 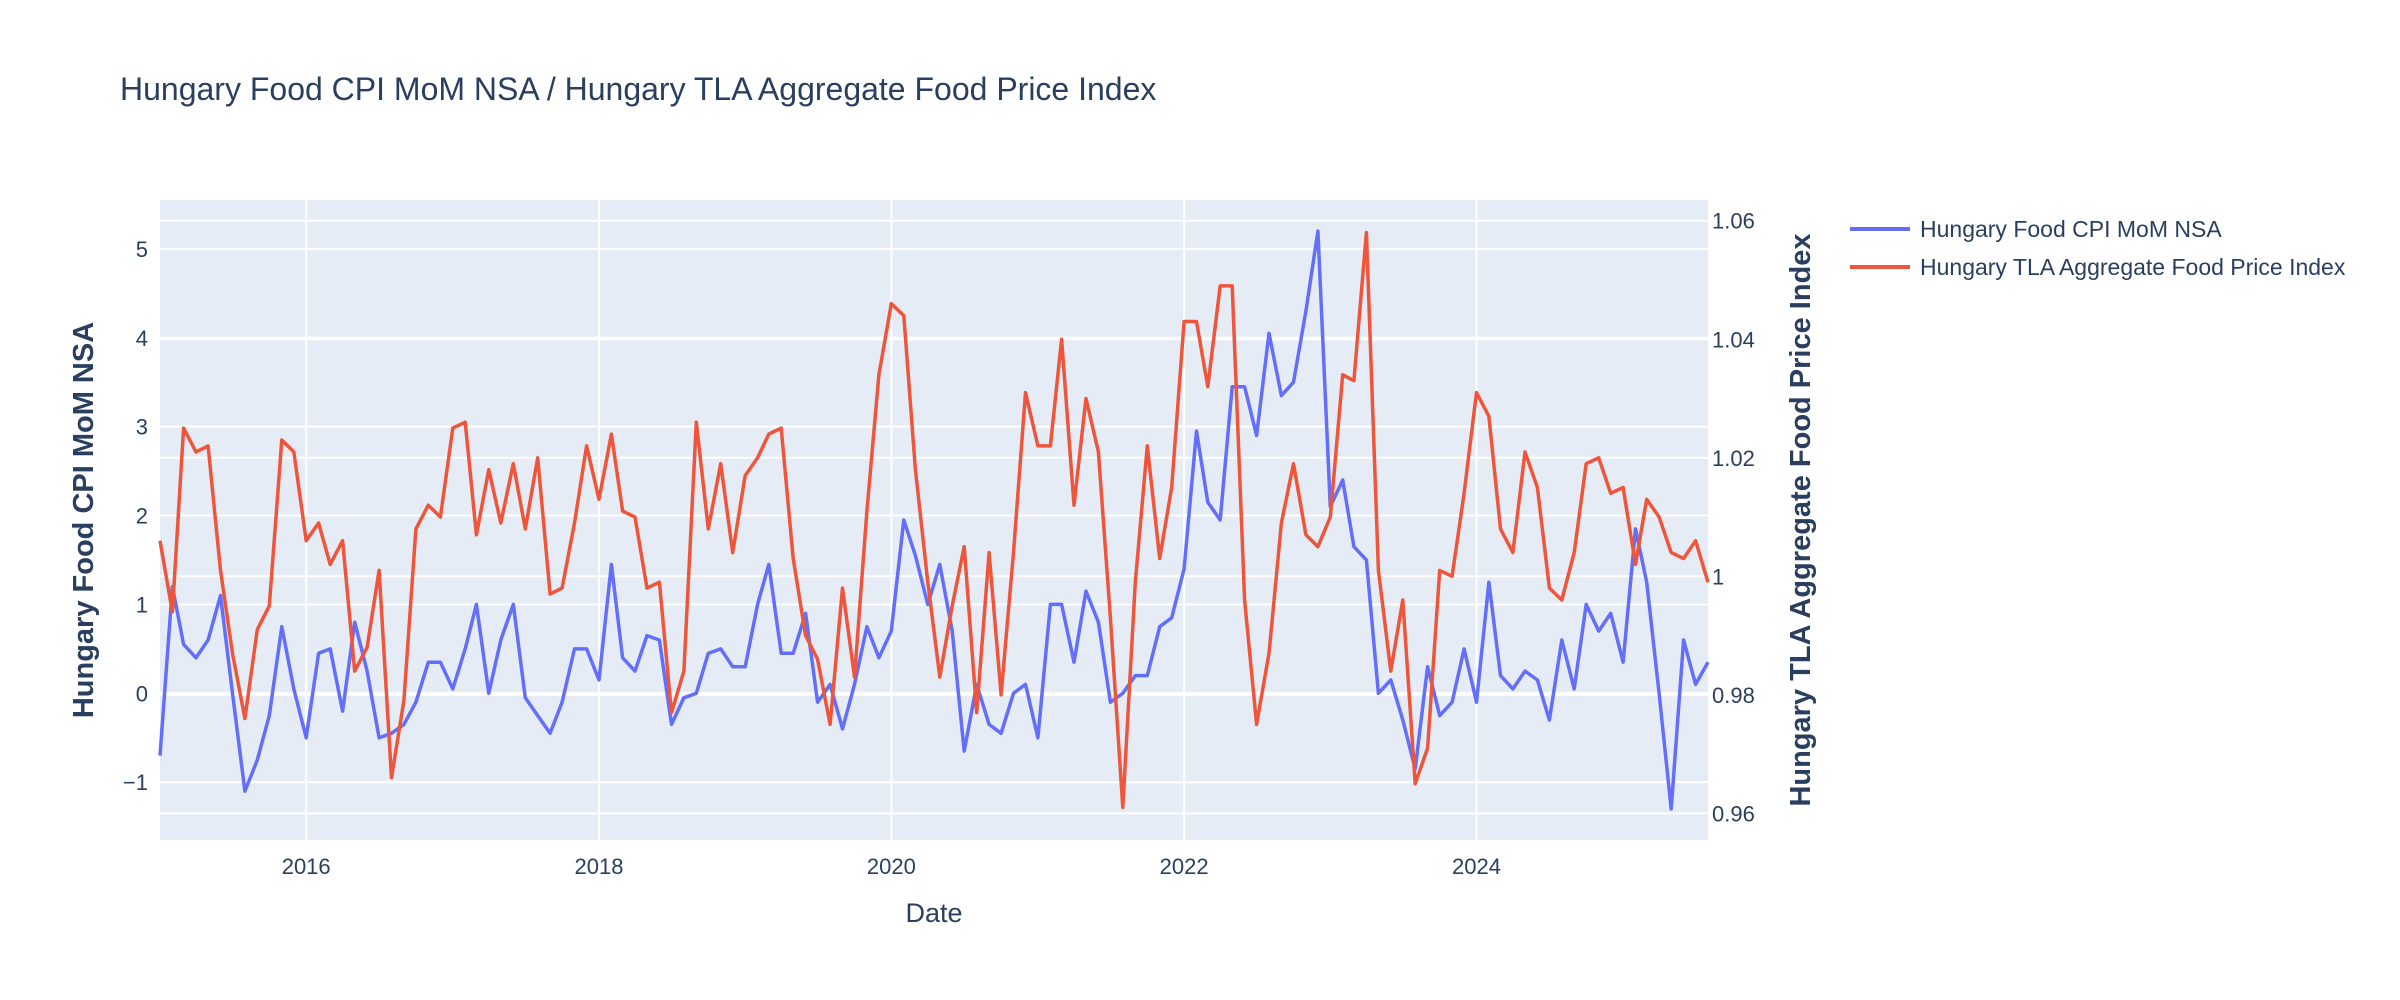 I want to click on y-left-tick-label: 4, so click(x=142, y=338).